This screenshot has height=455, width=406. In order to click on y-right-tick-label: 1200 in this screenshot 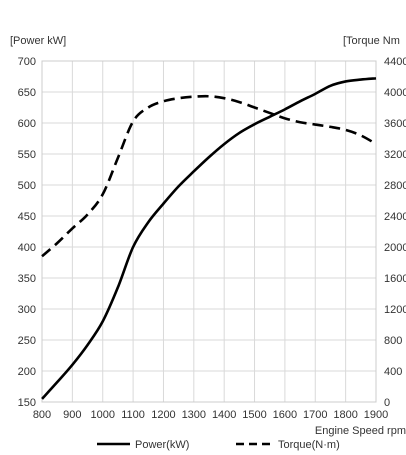, I will do `click(395, 310)`.